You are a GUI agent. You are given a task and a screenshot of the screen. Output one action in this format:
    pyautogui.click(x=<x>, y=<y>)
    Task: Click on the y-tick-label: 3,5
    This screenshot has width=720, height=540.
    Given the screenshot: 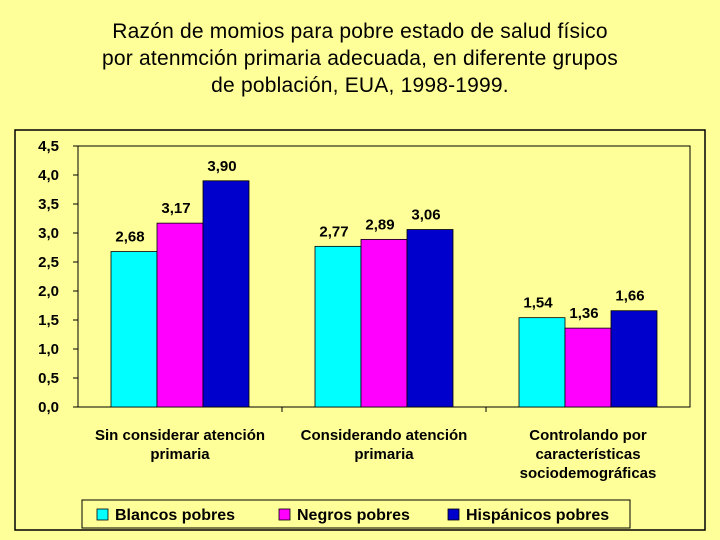 What is the action you would take?
    pyautogui.click(x=48, y=204)
    